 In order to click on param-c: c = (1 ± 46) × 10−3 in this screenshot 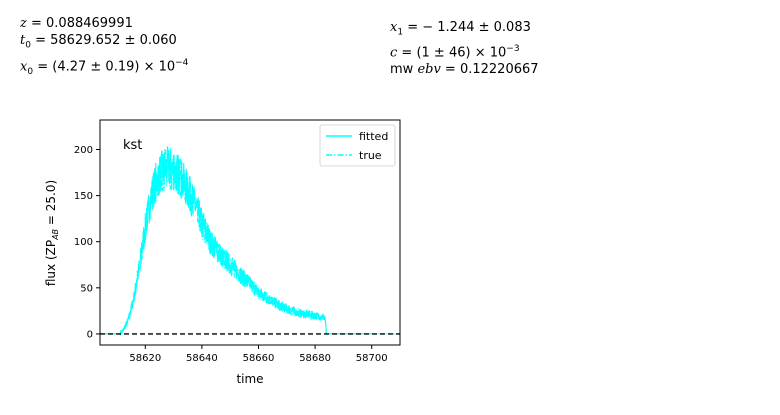, I will do `click(455, 52)`.